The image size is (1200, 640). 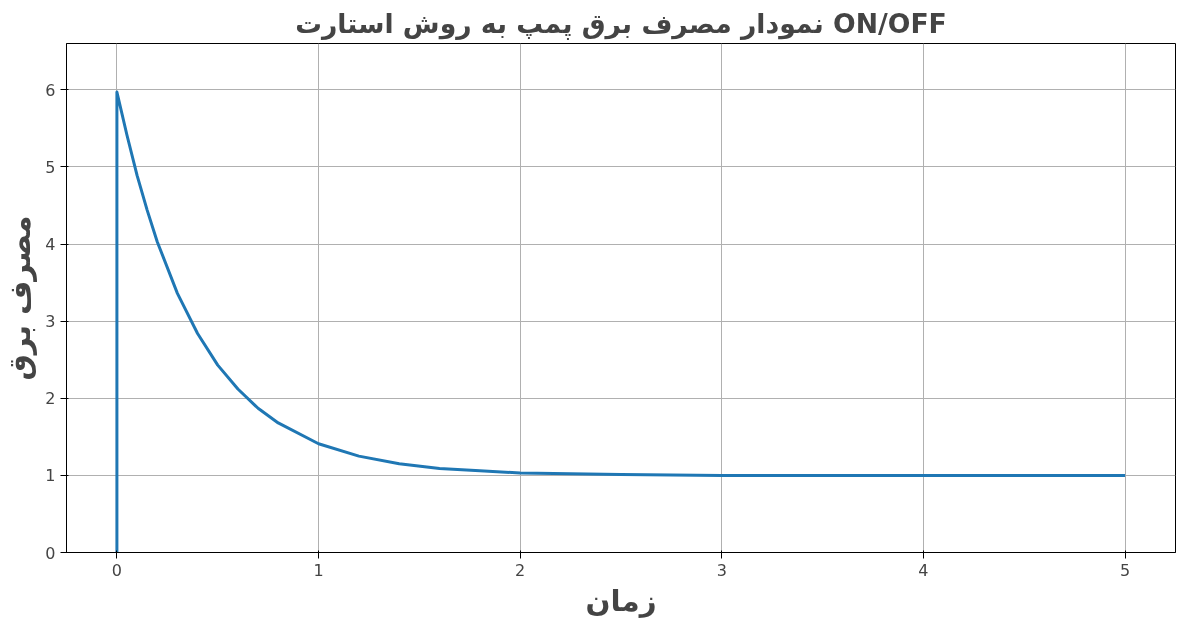 What do you see at coordinates (50, 553) in the screenshot?
I see `y-tick-label: 0` at bounding box center [50, 553].